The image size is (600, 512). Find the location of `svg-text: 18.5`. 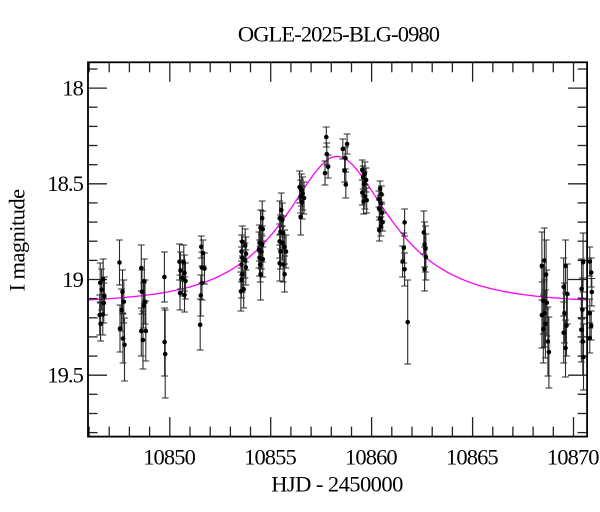

svg-text: 18.5 is located at coordinates (65, 183).